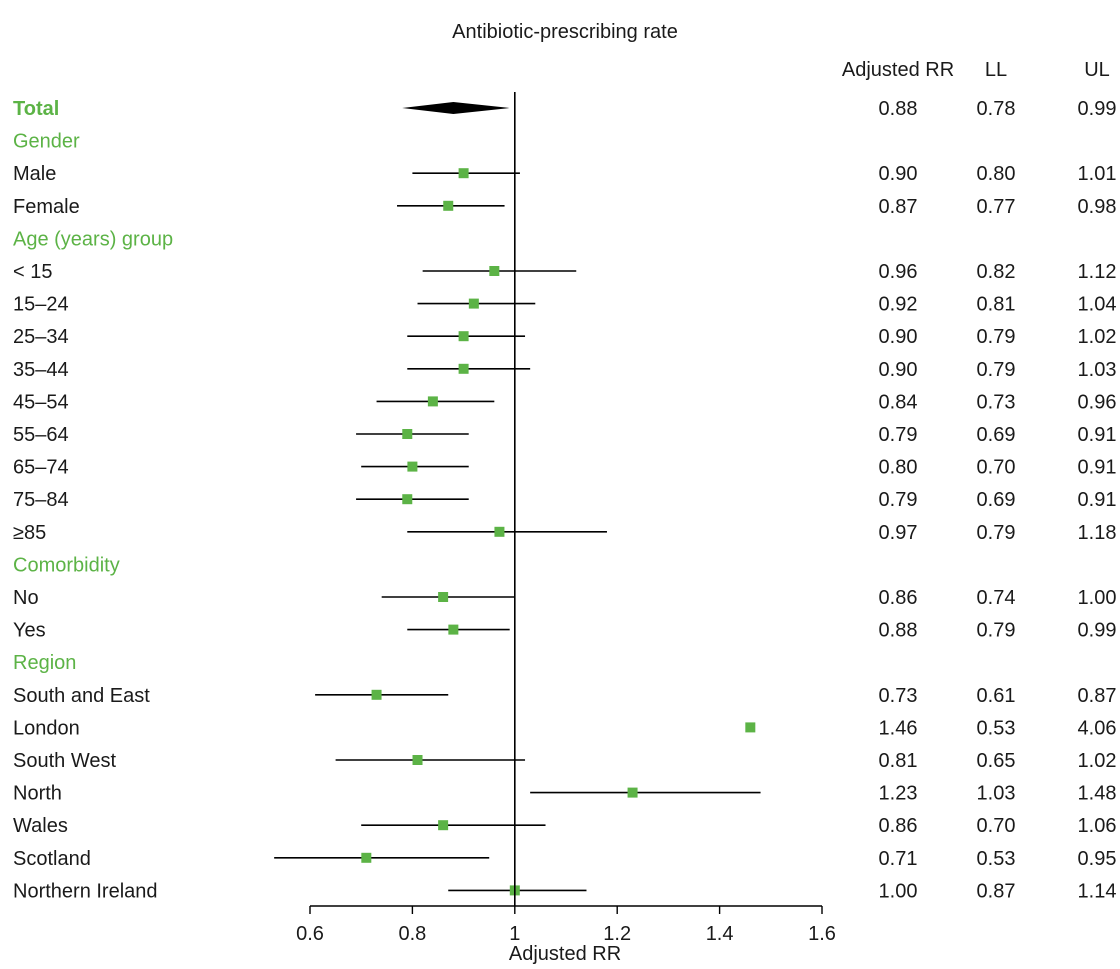 The height and width of the screenshot is (969, 1120). What do you see at coordinates (996, 70) in the screenshot?
I see `column-header-ll: LL` at bounding box center [996, 70].